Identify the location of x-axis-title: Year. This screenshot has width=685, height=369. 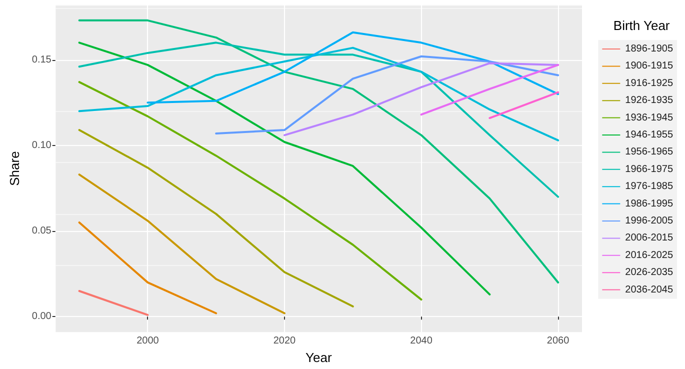
(319, 357).